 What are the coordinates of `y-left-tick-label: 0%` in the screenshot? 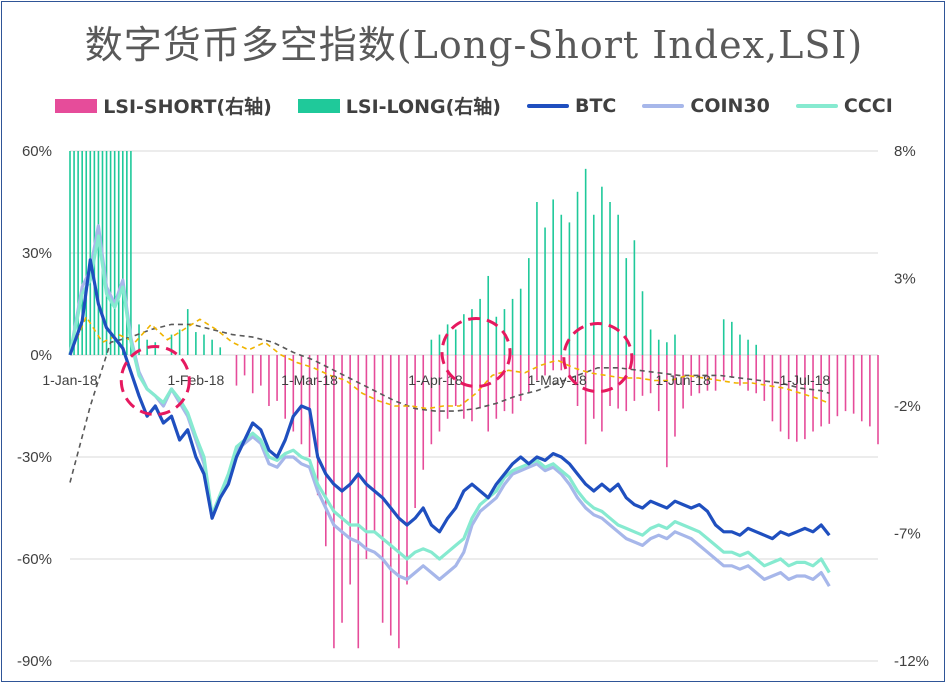 It's located at (41, 355).